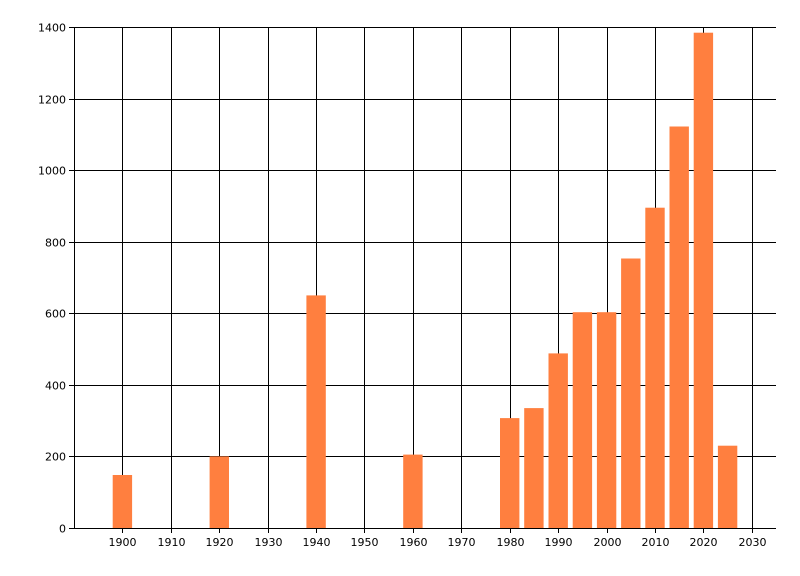 The height and width of the screenshot is (576, 800). Describe the element at coordinates (269, 542) in the screenshot. I see `x-tick-label: 1930` at that location.